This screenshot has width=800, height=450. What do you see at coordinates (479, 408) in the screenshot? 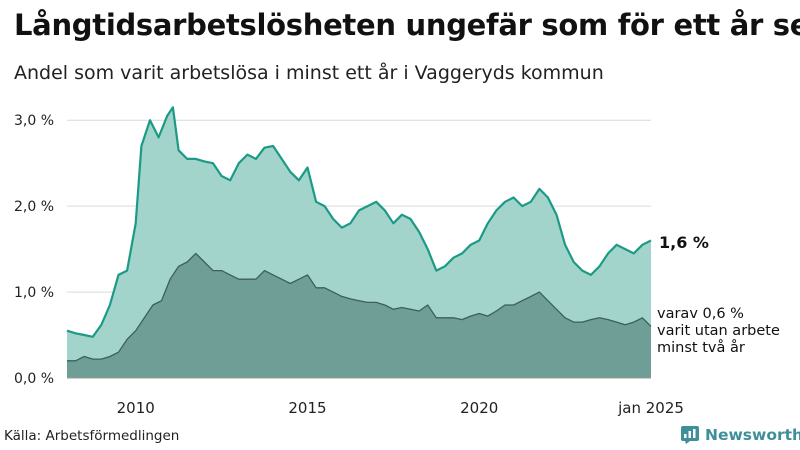
I see `x-tick-label: 2020` at bounding box center [479, 408].